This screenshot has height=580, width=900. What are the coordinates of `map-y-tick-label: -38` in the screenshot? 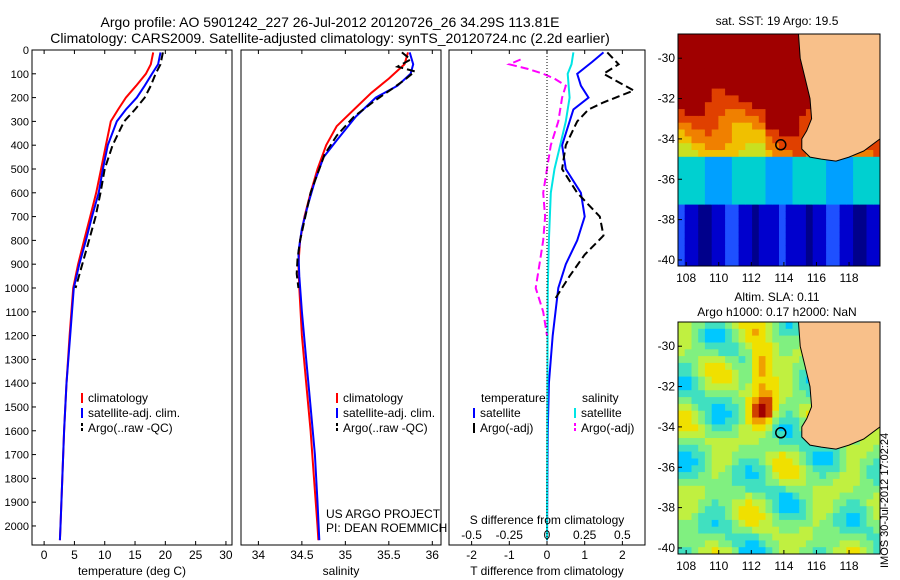 It's located at (667, 508).